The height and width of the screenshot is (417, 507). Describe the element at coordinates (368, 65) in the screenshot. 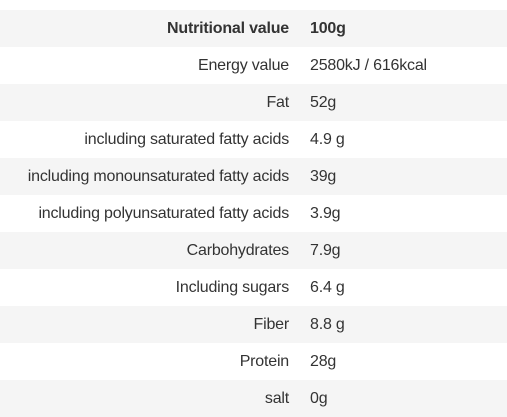

I see `row-value: 2580kJ / 616kcal` at that location.